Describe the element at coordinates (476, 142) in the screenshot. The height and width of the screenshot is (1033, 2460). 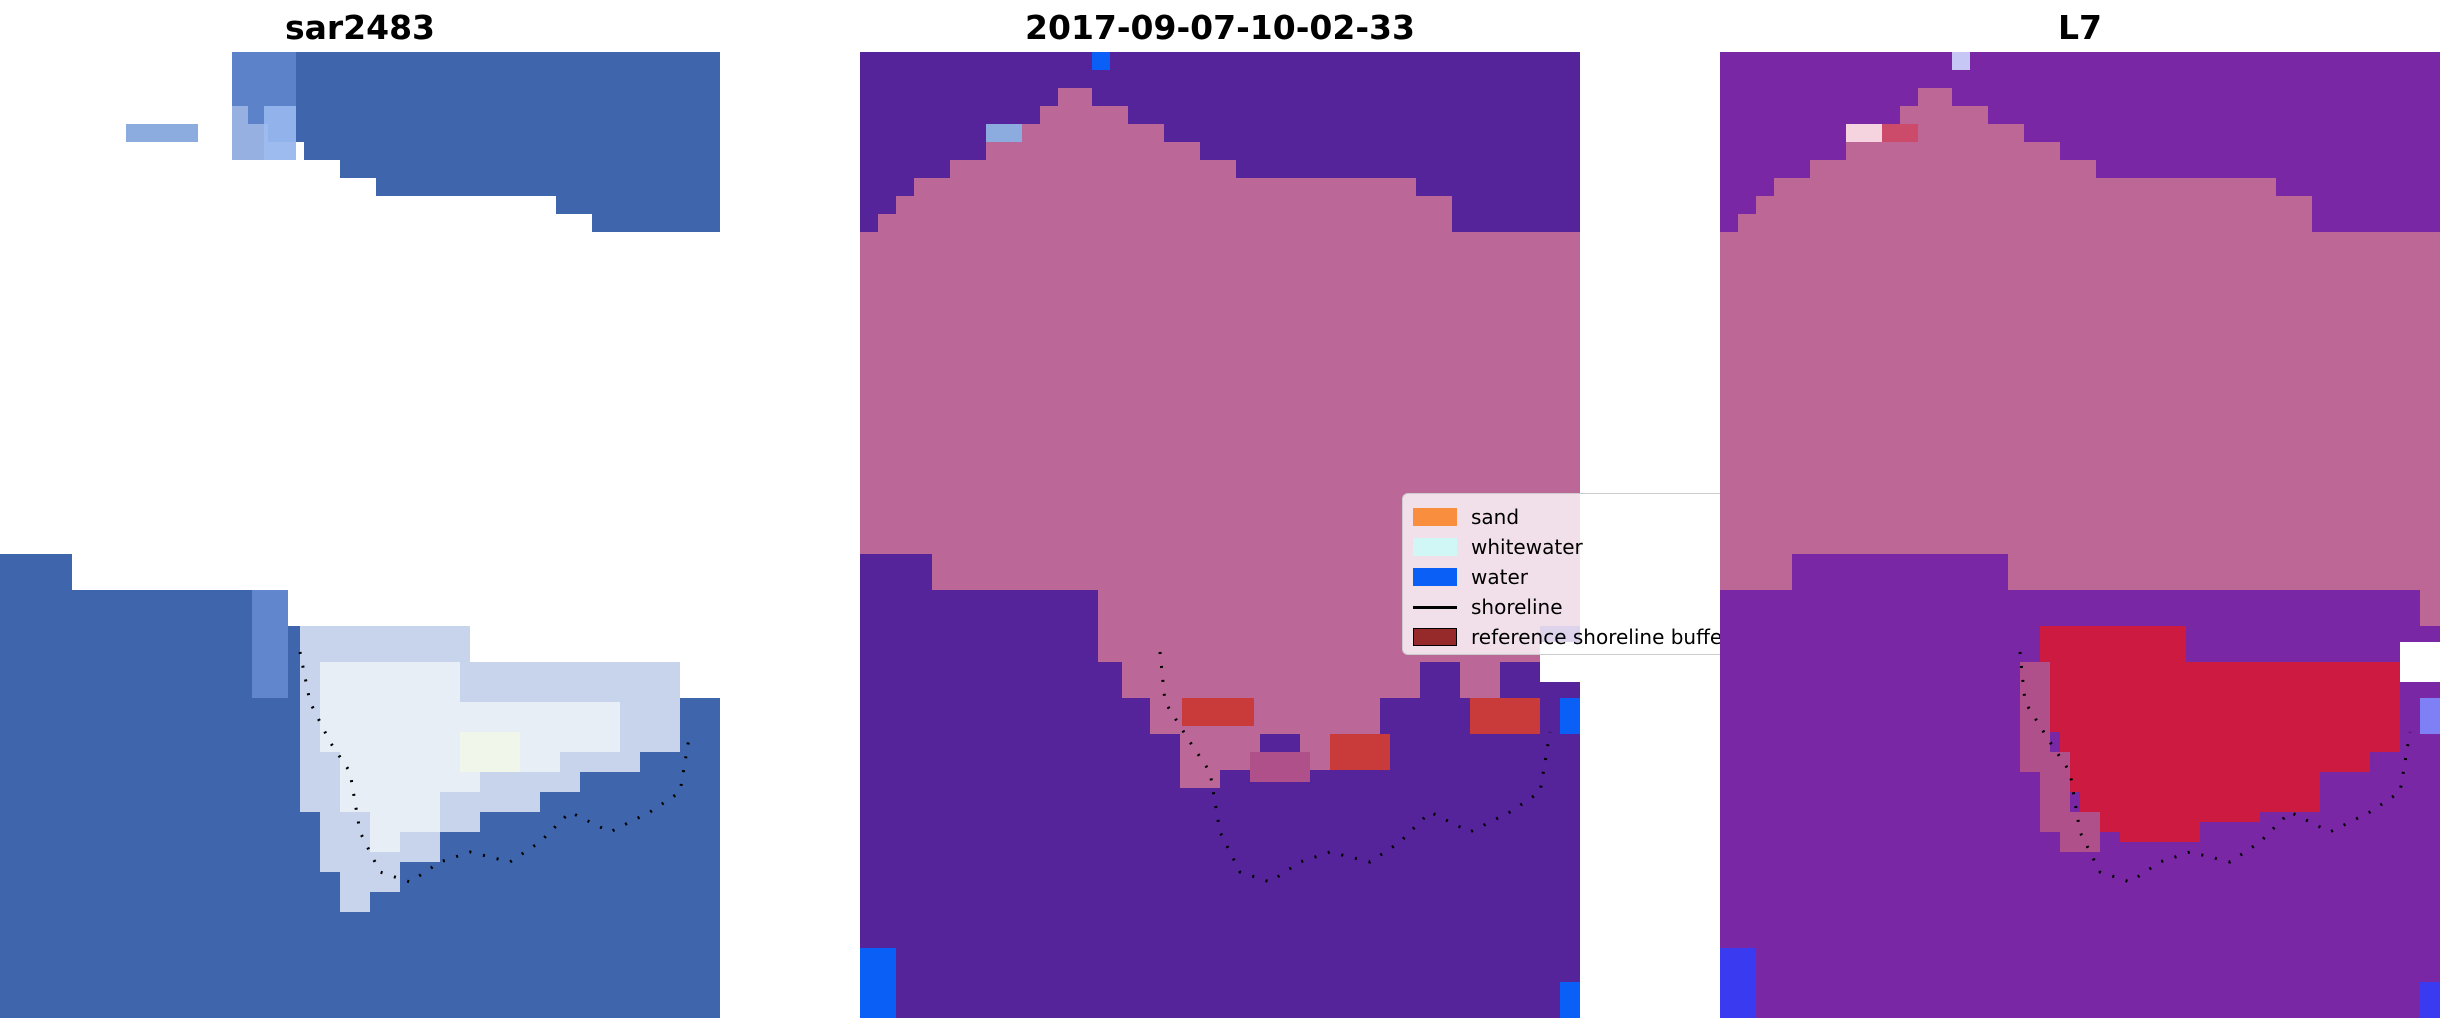
I see `rgb-sea-top` at that location.